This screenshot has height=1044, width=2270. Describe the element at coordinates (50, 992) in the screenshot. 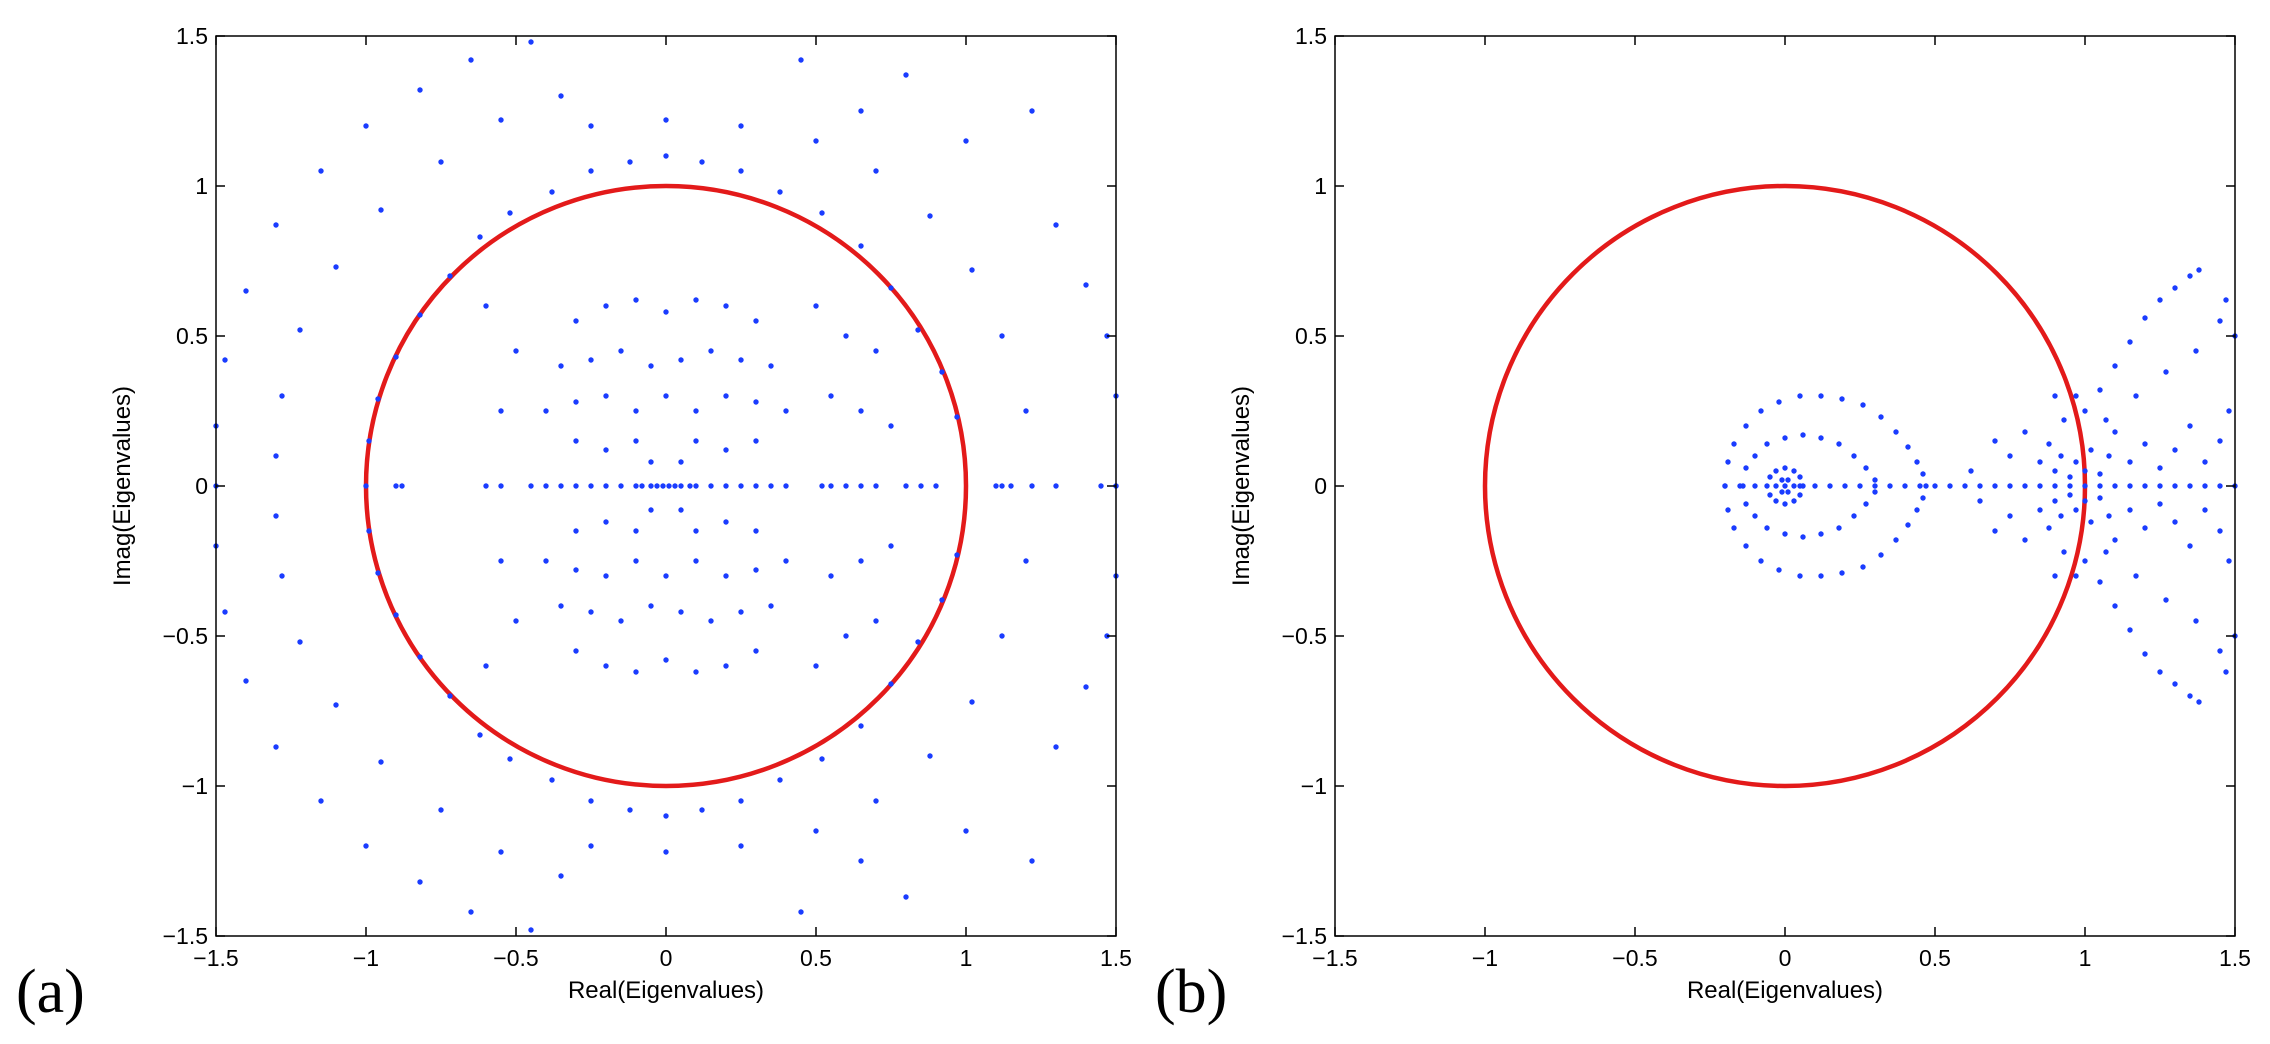

I see `panel-label: (a)` at that location.